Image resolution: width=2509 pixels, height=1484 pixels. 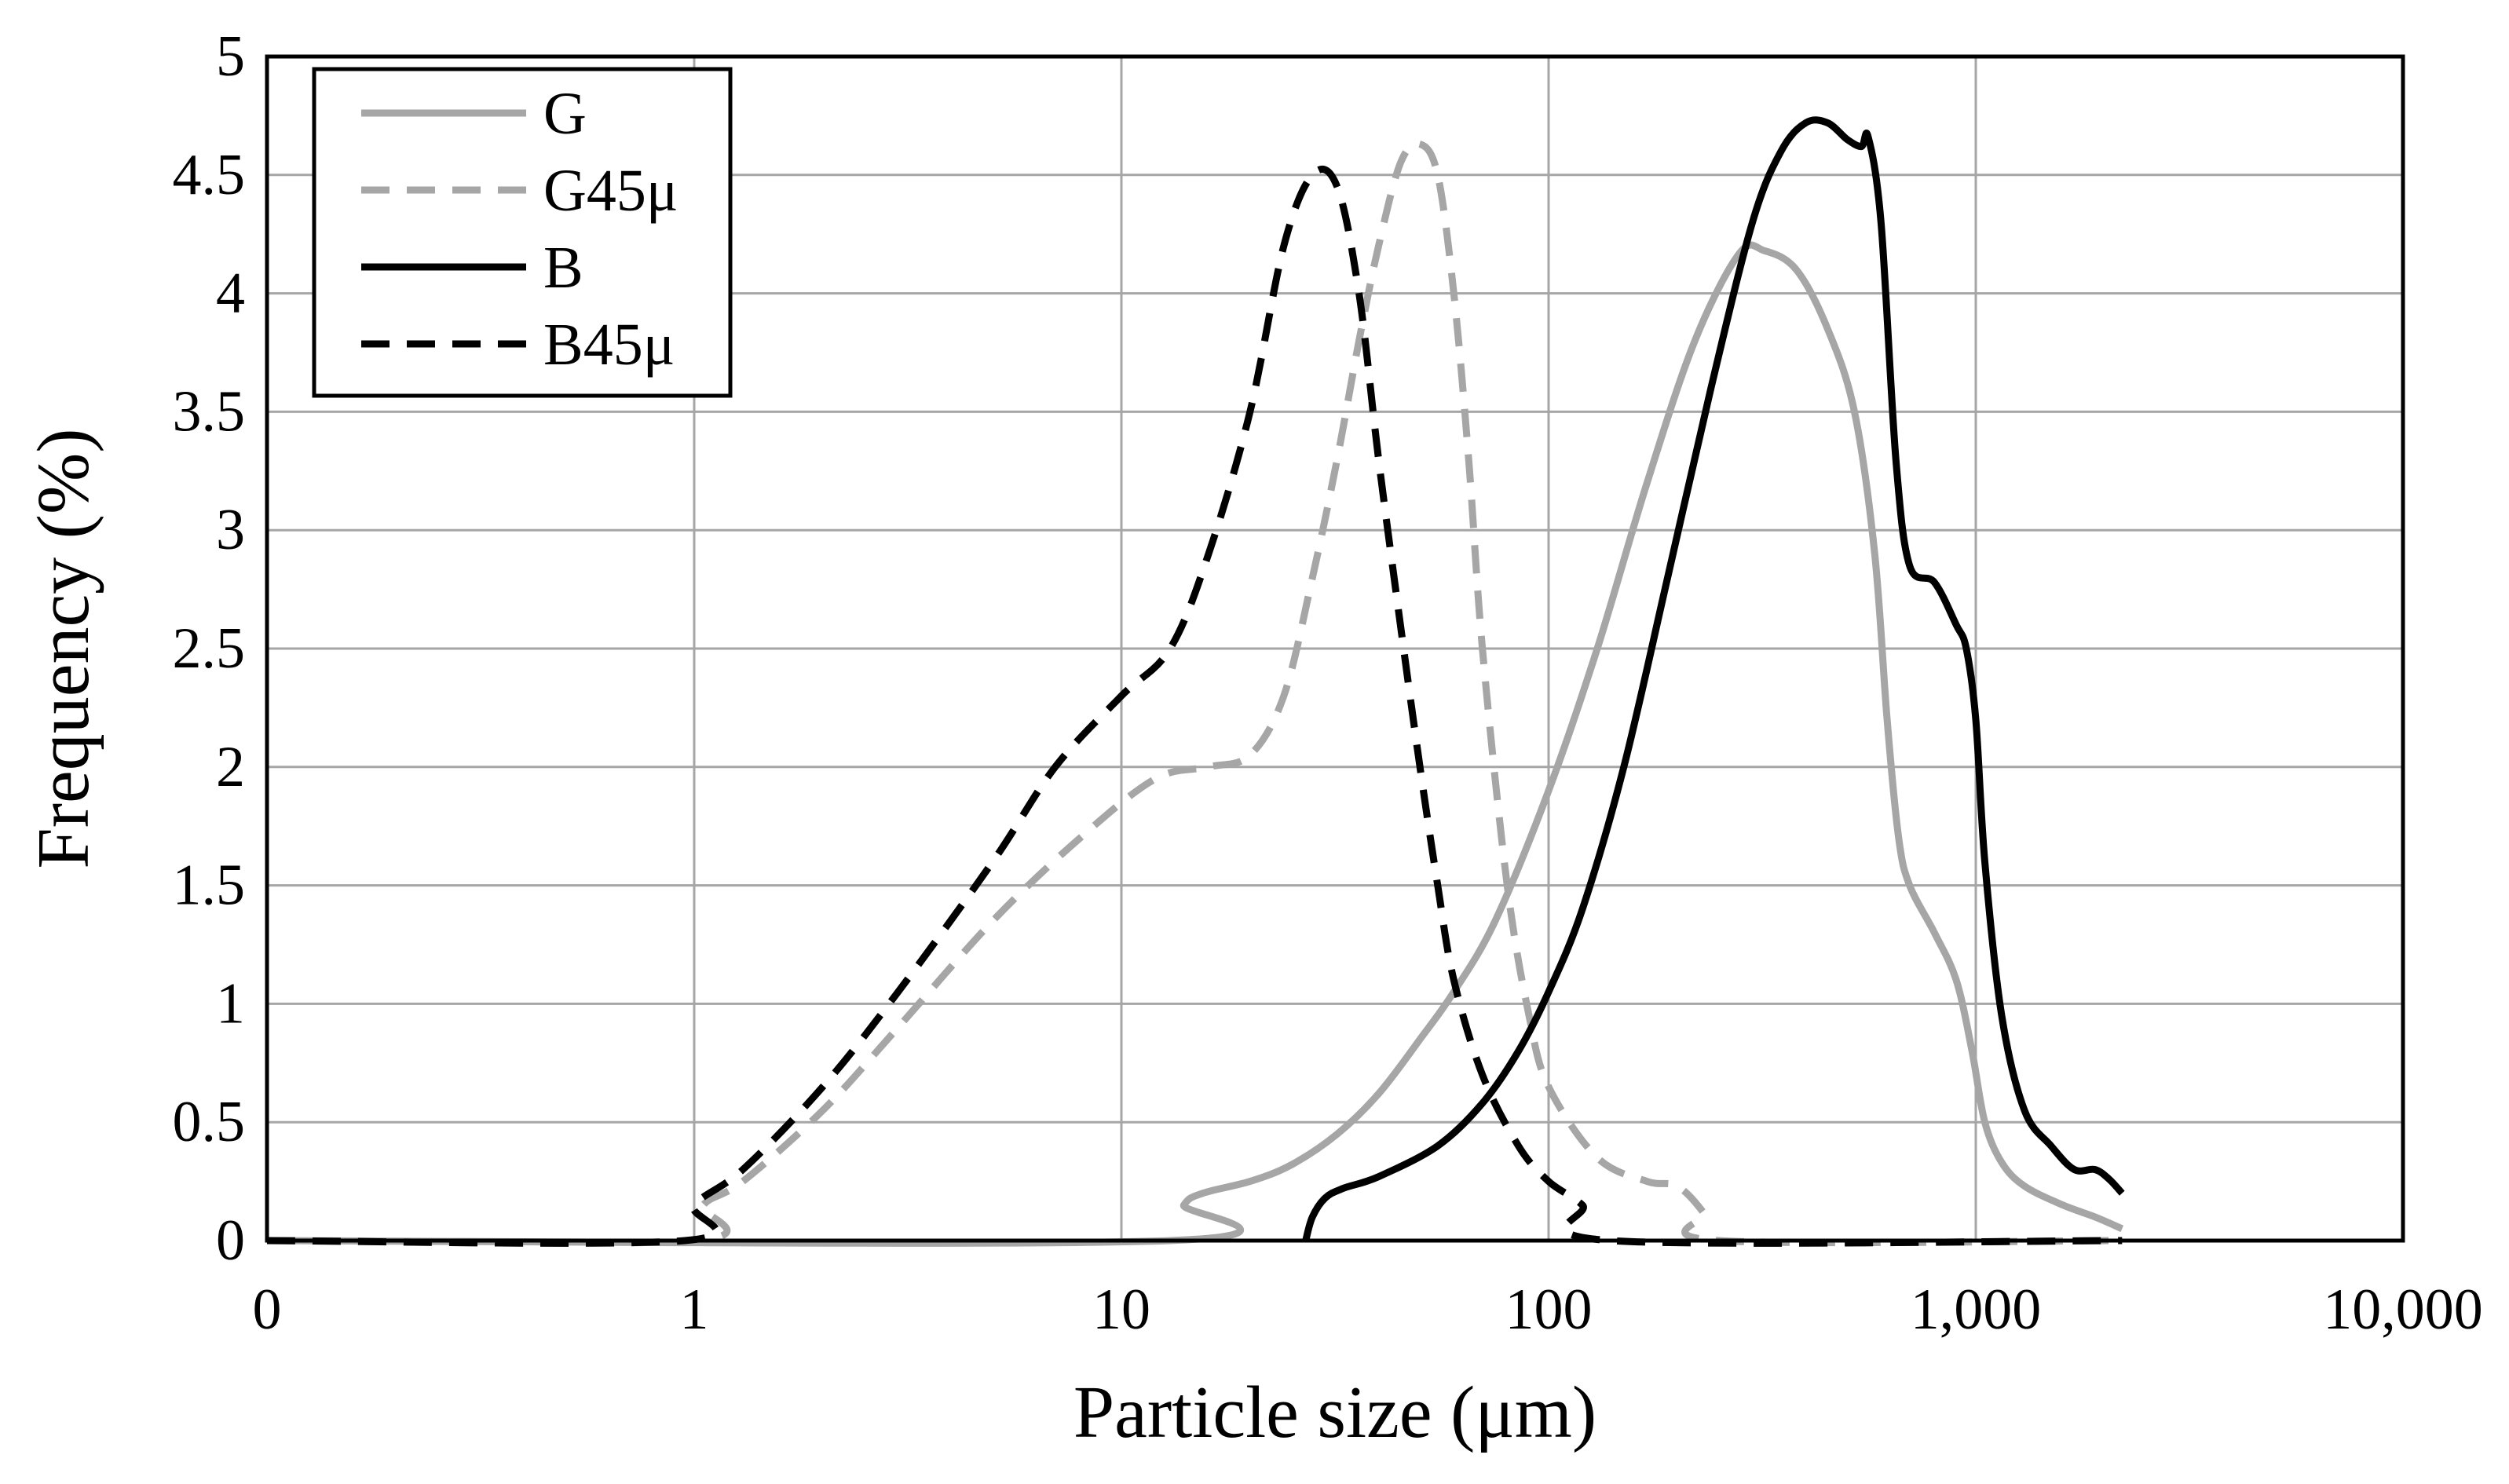 I want to click on y-tick-label: 3, so click(x=230, y=530).